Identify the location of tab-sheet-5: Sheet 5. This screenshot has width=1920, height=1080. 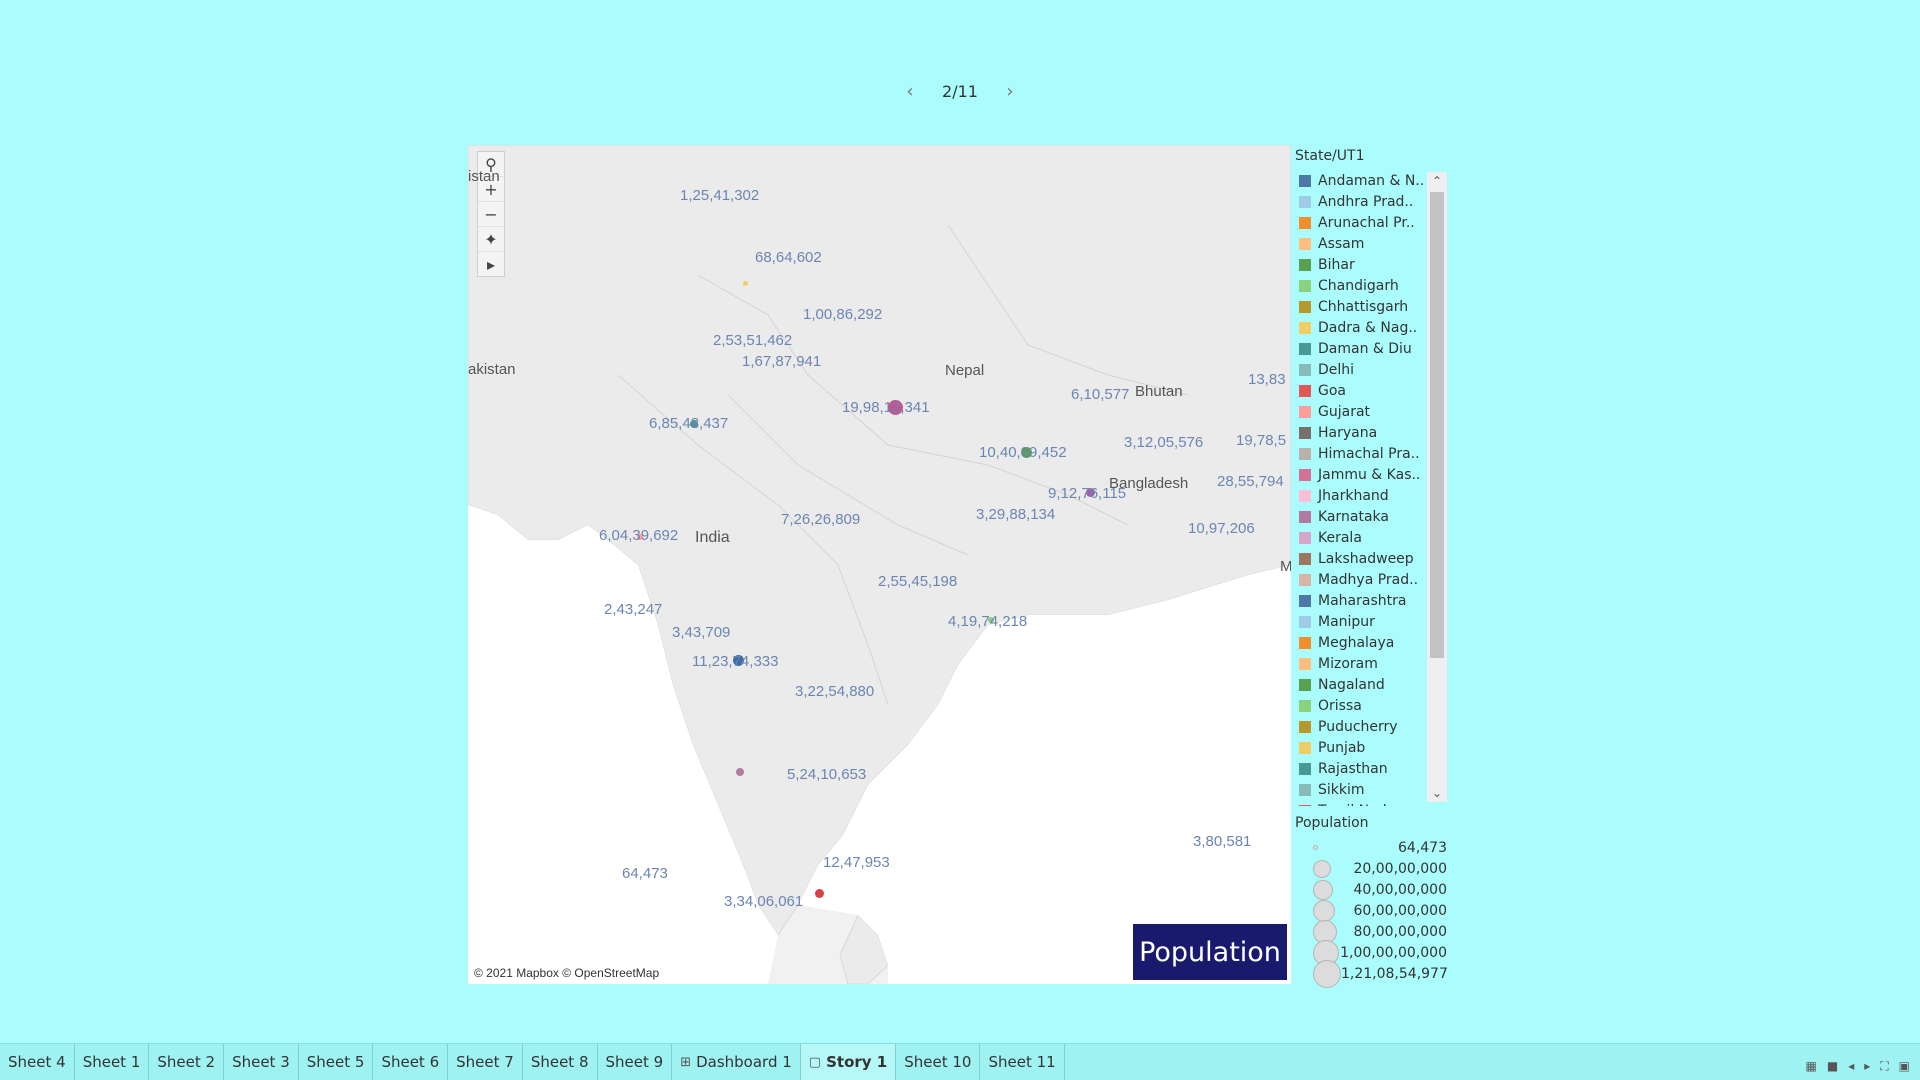
(336, 1062).